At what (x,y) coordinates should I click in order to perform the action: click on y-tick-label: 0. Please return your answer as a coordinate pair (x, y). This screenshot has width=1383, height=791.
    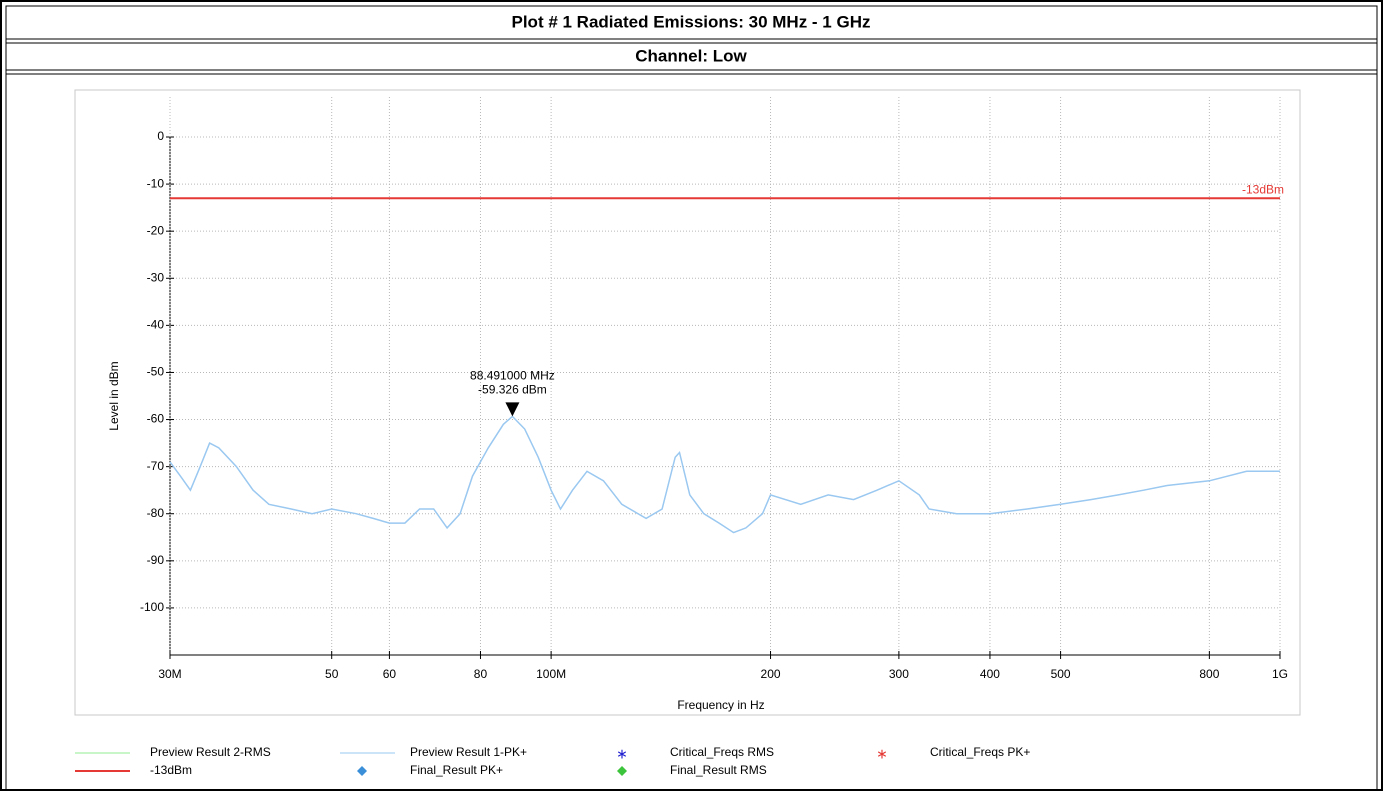
    Looking at the image, I should click on (160, 136).